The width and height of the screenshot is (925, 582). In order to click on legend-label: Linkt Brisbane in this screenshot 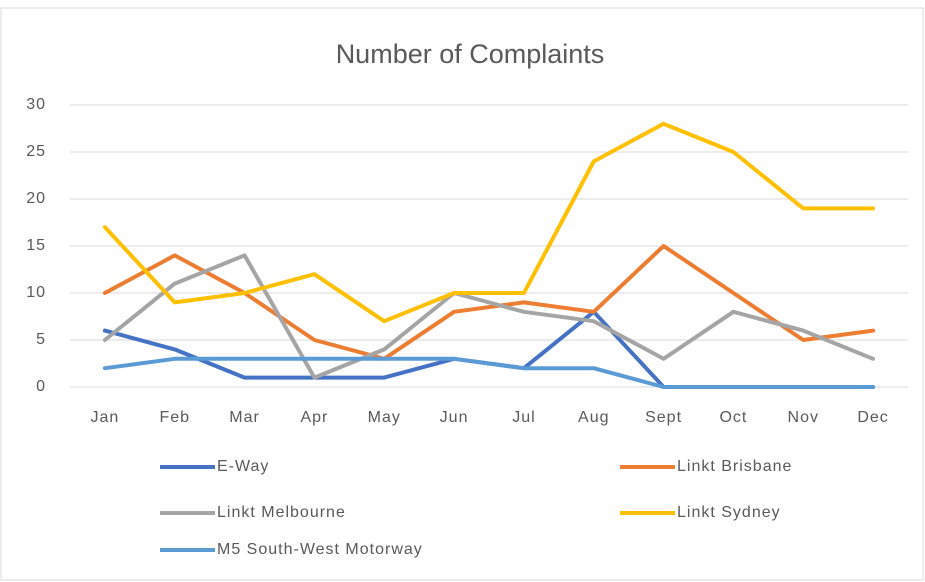, I will do `click(734, 466)`.